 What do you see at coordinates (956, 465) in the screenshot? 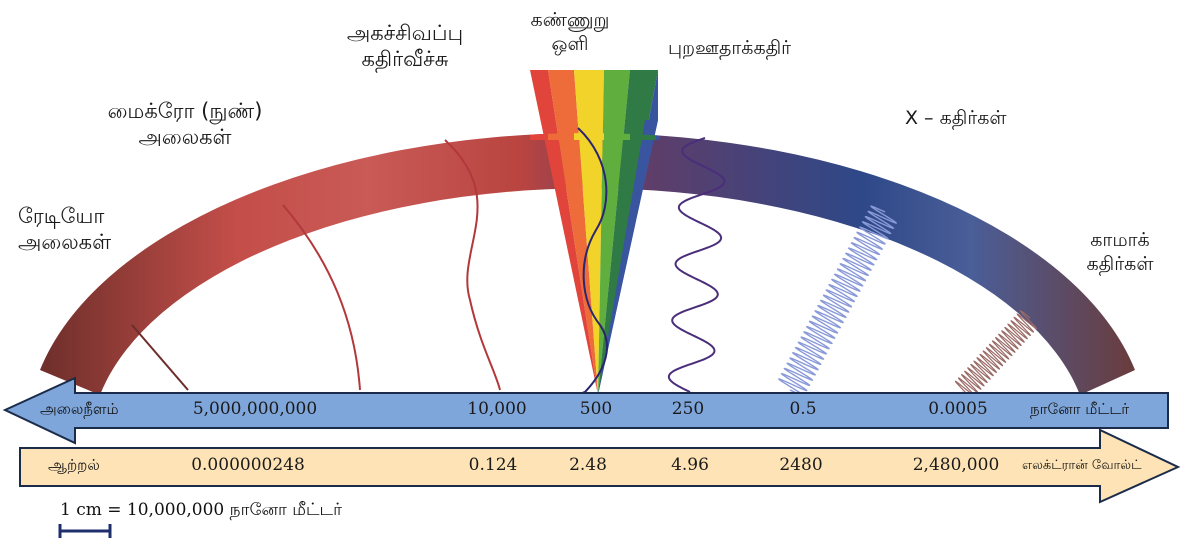
I see `energy-value: 2,480,000` at bounding box center [956, 465].